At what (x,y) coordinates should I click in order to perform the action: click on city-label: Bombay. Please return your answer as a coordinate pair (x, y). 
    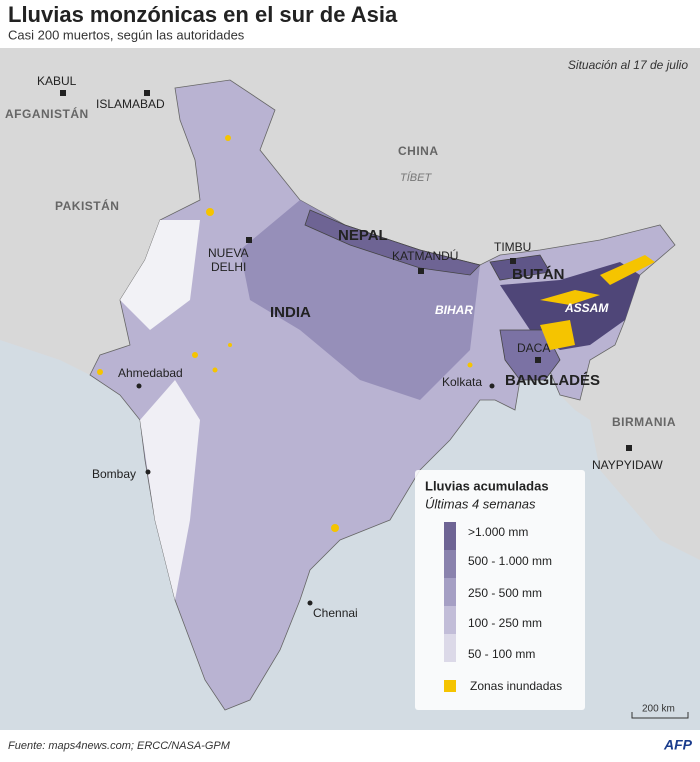
    Looking at the image, I should click on (114, 474).